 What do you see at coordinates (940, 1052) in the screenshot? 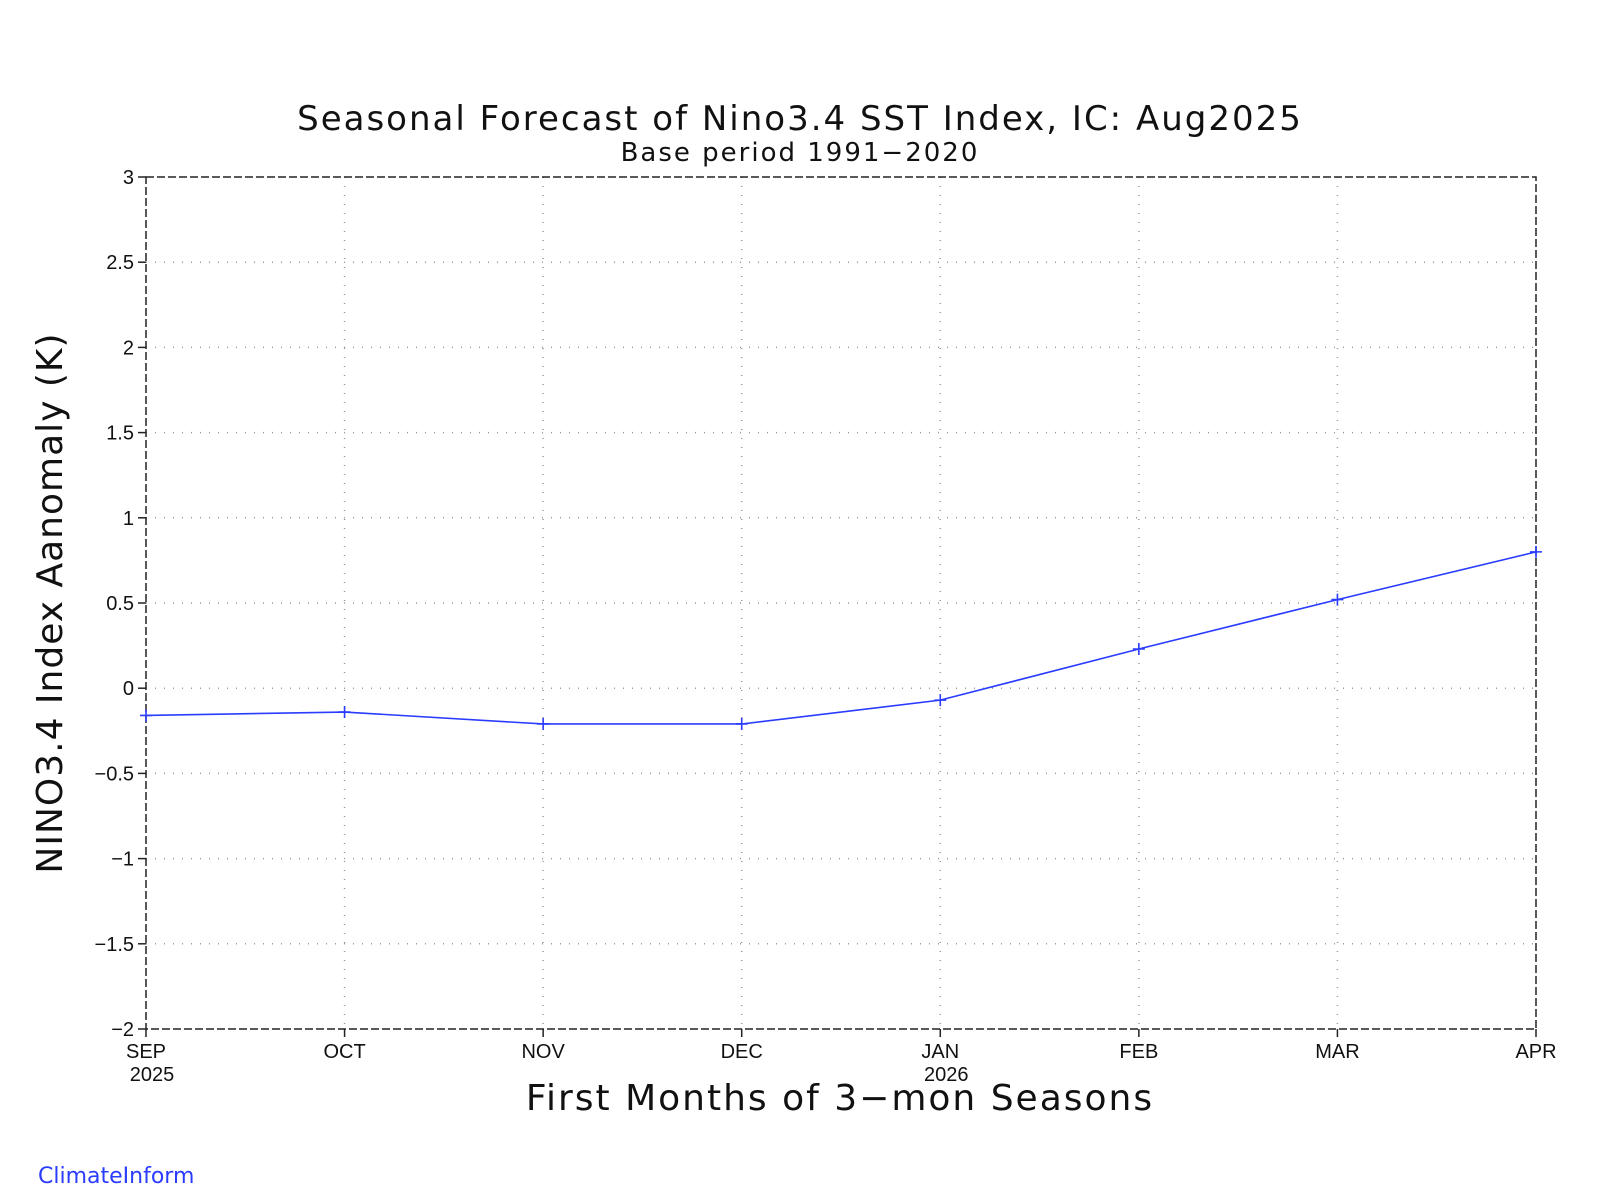
I see `x-tick-label: JAN` at bounding box center [940, 1052].